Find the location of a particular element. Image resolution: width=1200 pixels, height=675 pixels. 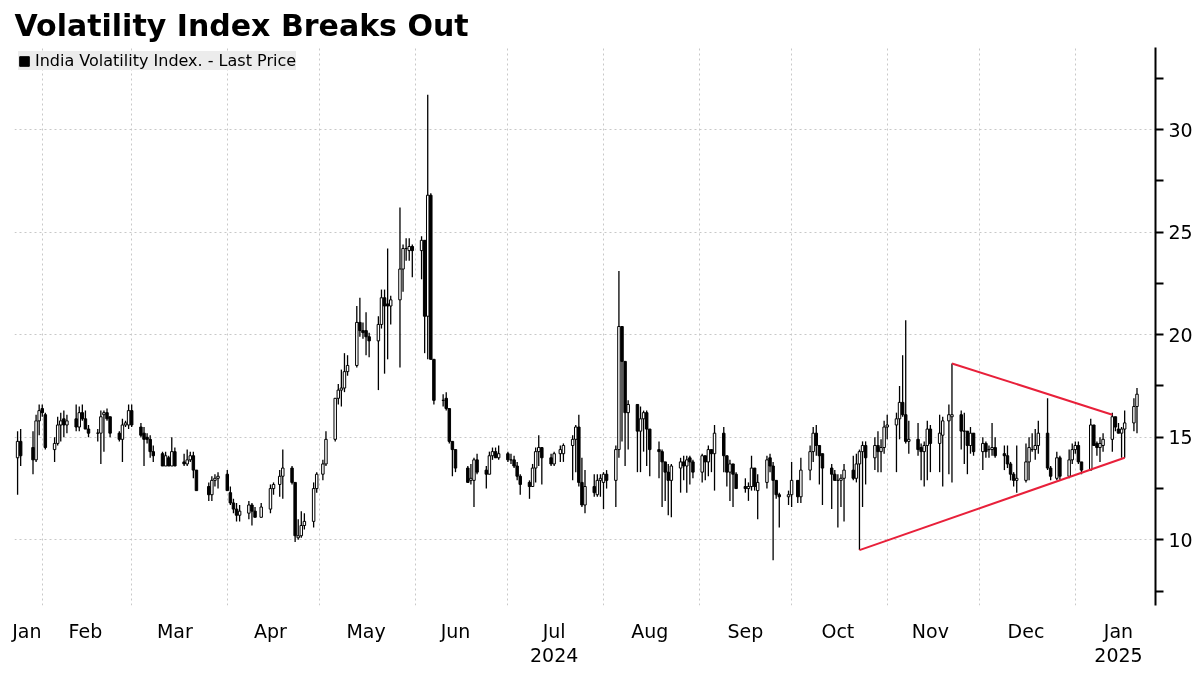

x-tick-label: May is located at coordinates (366, 630).